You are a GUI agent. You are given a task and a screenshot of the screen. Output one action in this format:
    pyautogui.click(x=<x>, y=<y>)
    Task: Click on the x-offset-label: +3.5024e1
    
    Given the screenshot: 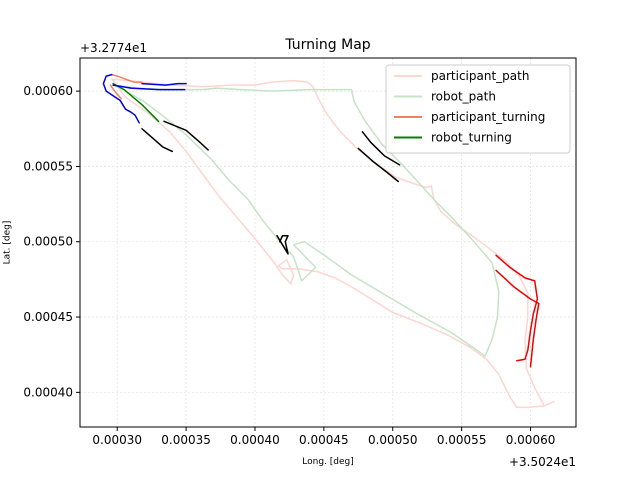 What is the action you would take?
    pyautogui.click(x=542, y=462)
    